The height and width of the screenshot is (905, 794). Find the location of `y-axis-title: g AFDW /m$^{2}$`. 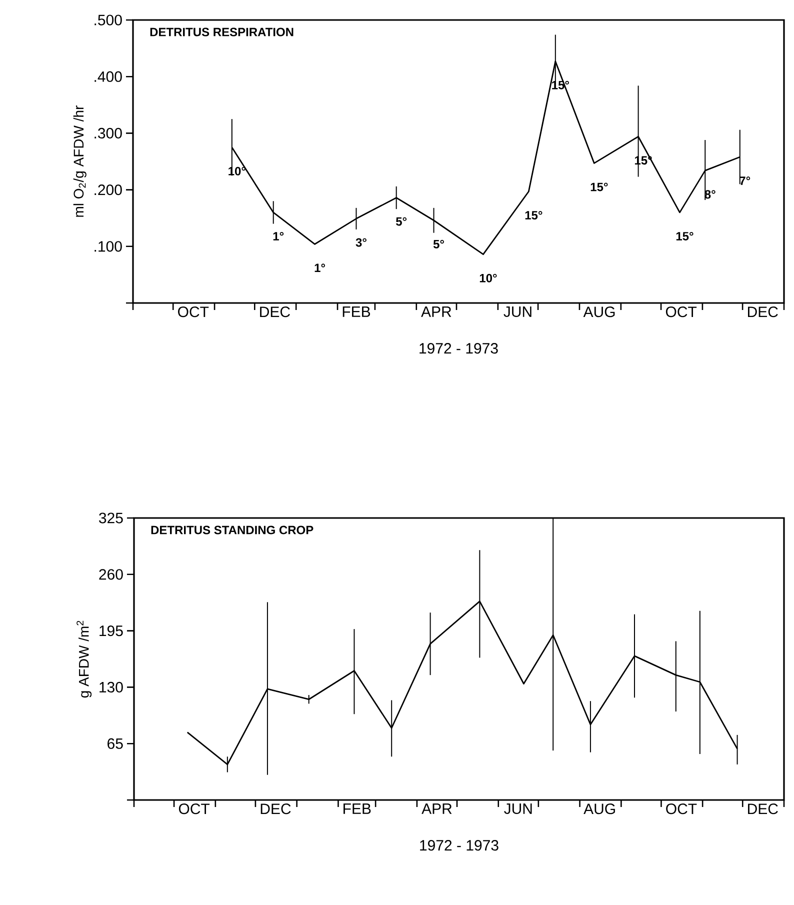

y-axis-title: g AFDW /m$^{2}$ is located at coordinates (84, 659).